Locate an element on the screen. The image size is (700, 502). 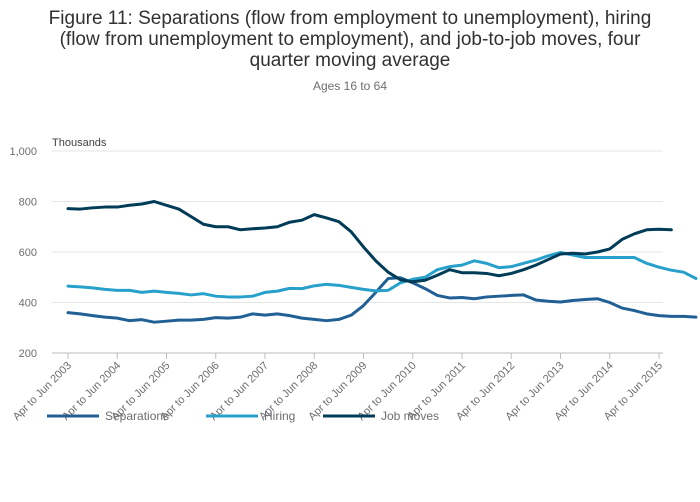
chart-subtitle: Ages 16 to 64 is located at coordinates (350, 86).